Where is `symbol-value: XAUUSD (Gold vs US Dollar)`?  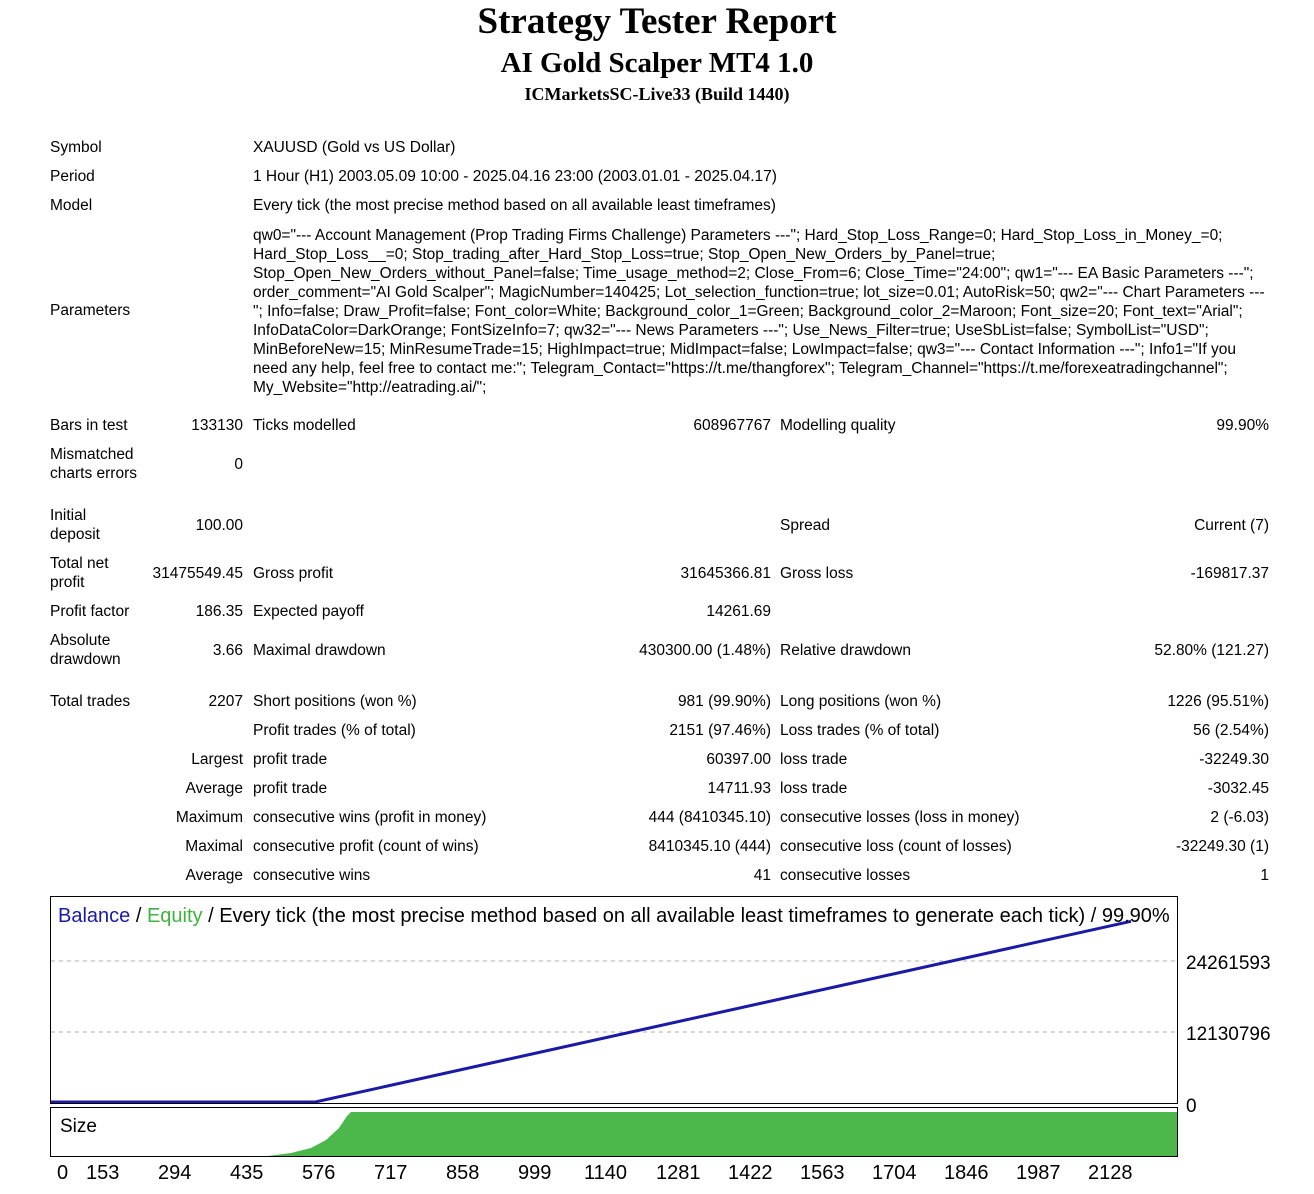 symbol-value: XAUUSD (Gold vs US Dollar) is located at coordinates (354, 147).